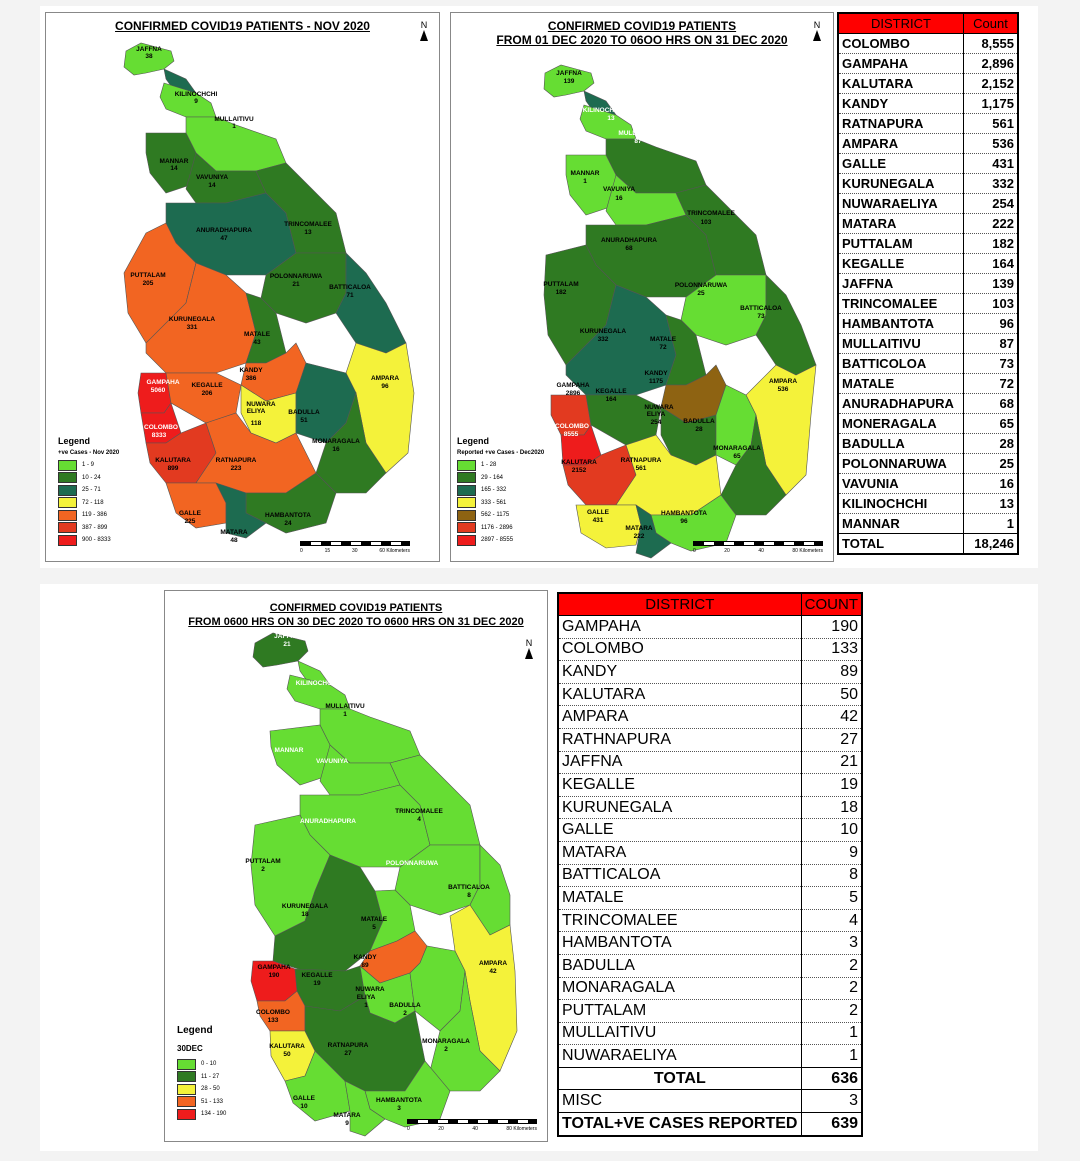 The image size is (1080, 1161). Describe the element at coordinates (990, 443) in the screenshot. I see `district-count: 28` at that location.